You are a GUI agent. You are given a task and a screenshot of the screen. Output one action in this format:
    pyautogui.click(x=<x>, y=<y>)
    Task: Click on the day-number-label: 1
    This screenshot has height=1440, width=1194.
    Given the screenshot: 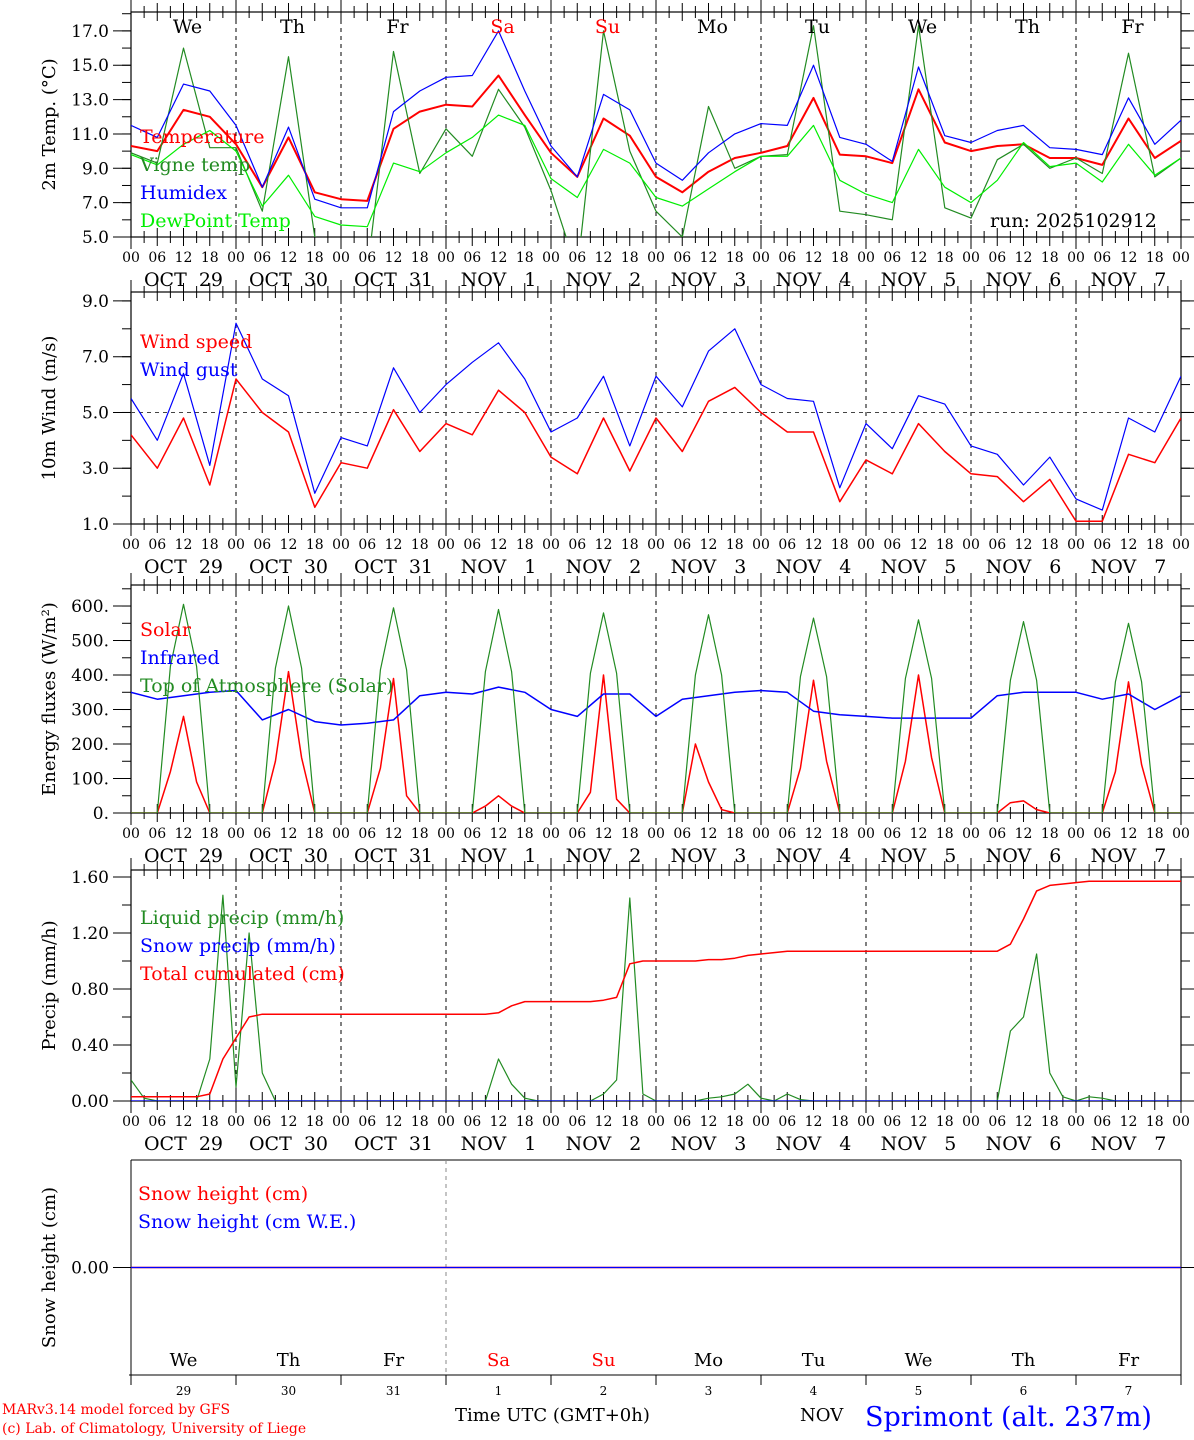 What is the action you would take?
    pyautogui.click(x=499, y=1391)
    